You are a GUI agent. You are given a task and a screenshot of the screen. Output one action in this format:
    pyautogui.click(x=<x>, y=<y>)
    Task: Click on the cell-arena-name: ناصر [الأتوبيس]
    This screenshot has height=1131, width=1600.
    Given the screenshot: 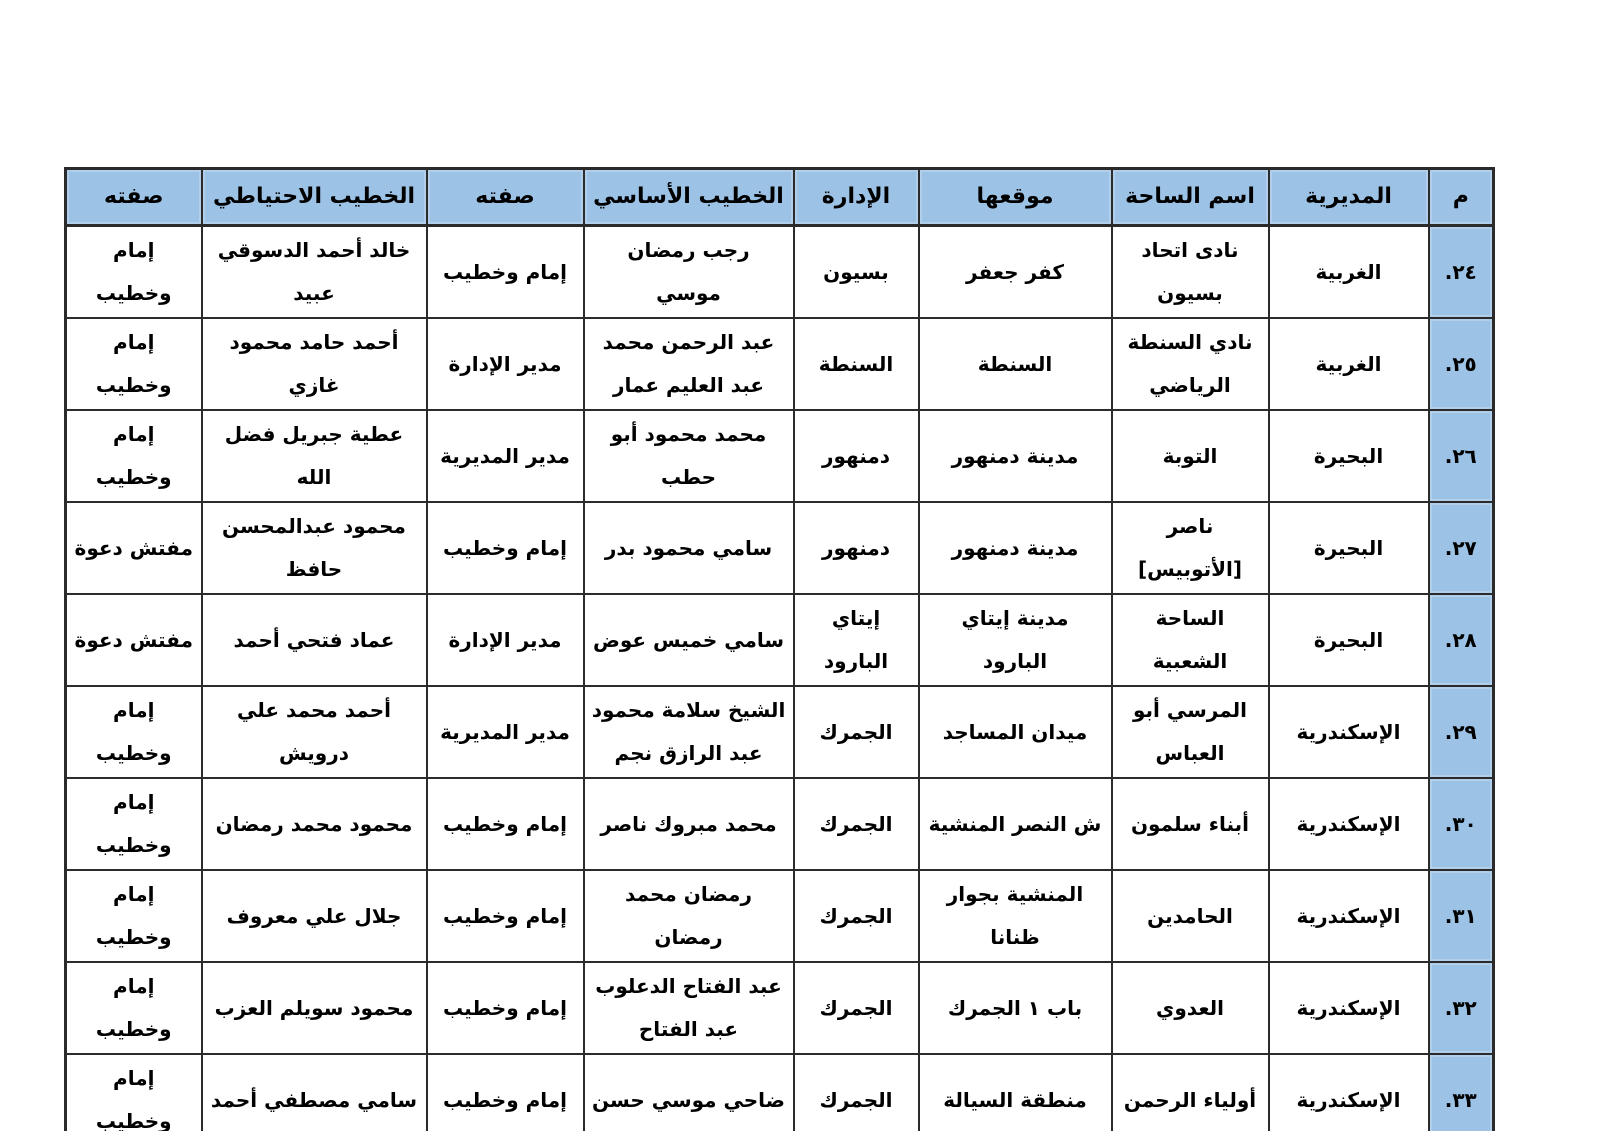 What is the action you would take?
    pyautogui.click(x=1190, y=548)
    